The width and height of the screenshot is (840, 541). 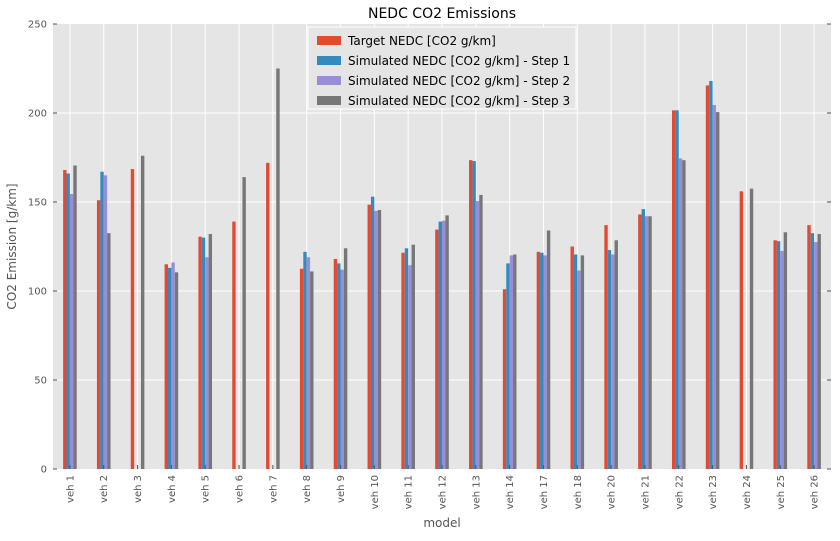 I want to click on y-tick-label: 150, so click(x=37, y=203).